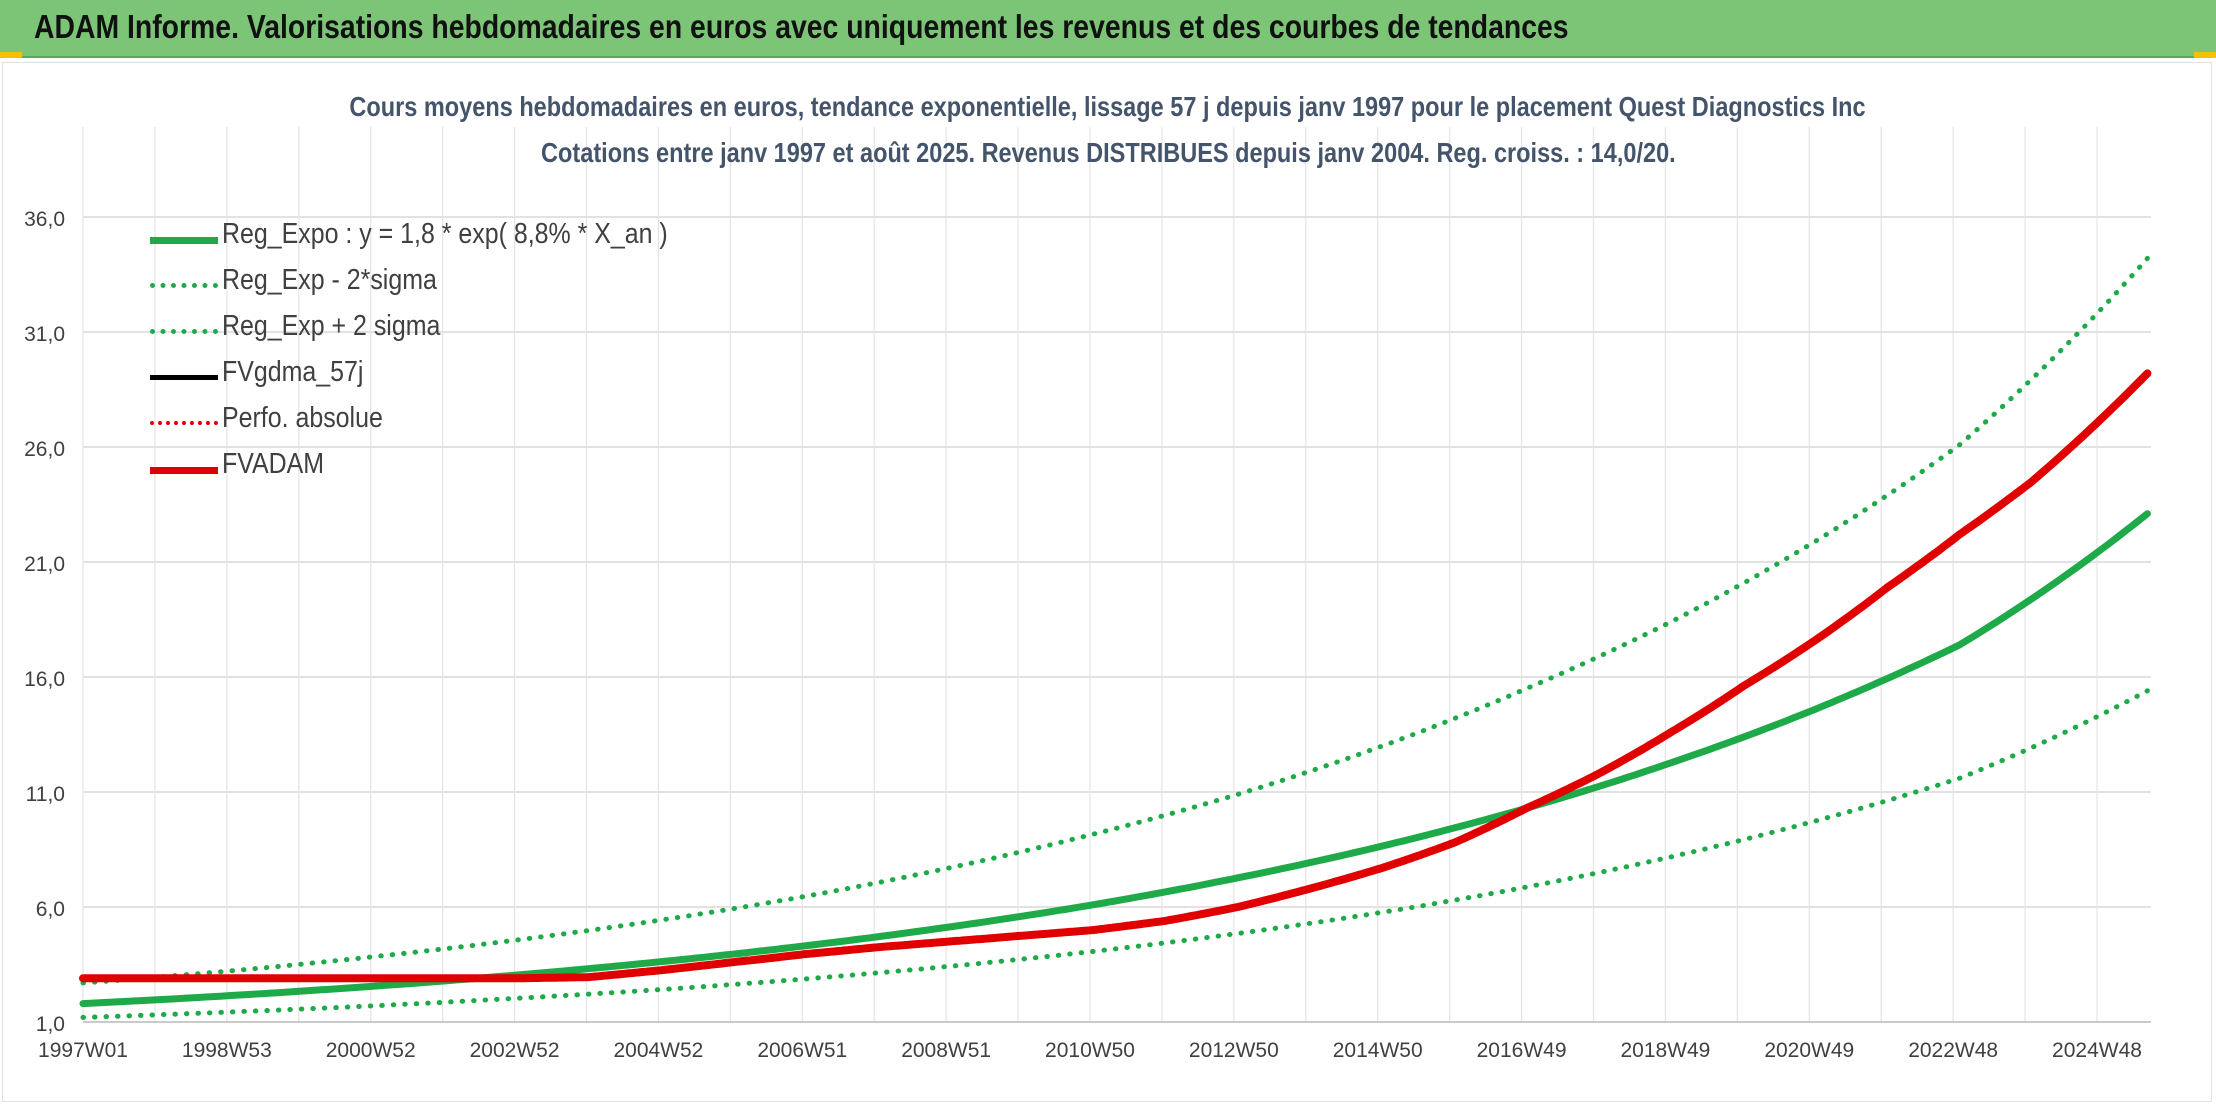 The height and width of the screenshot is (1106, 2216). Describe the element at coordinates (1522, 1050) in the screenshot. I see `x-tick-label: 2016W49` at that location.